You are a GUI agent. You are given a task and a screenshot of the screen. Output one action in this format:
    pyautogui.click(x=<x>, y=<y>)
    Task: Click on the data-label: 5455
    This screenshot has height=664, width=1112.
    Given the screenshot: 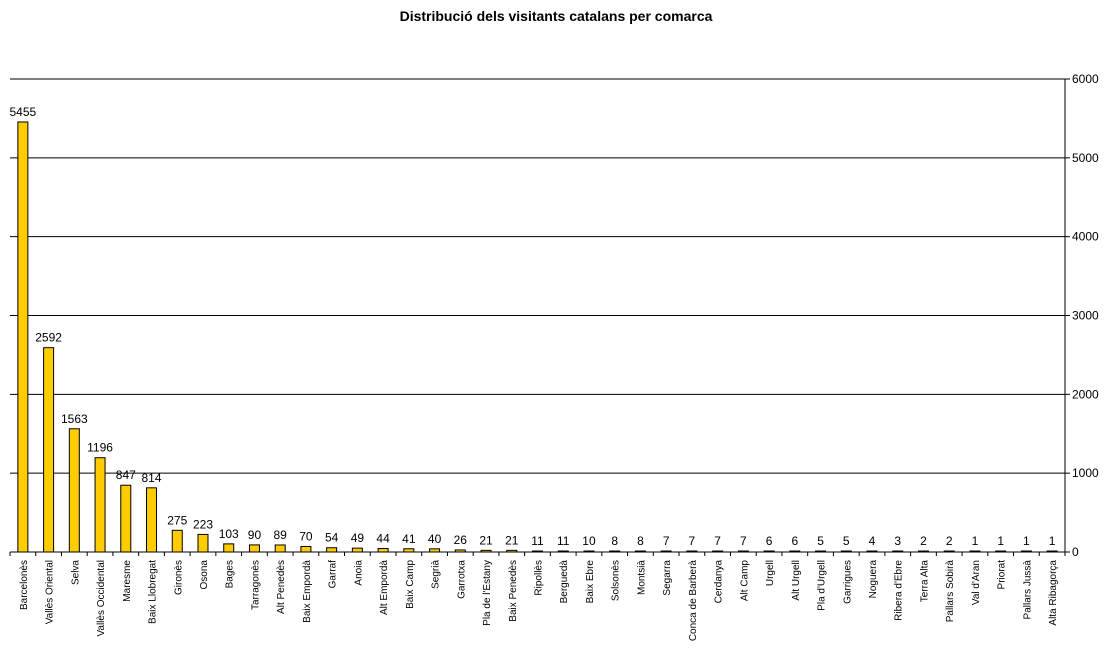 What is the action you would take?
    pyautogui.click(x=23, y=112)
    